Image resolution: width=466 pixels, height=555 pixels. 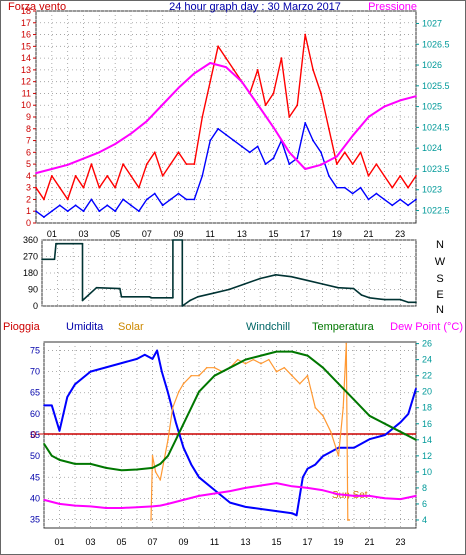 What do you see at coordinates (26, 82) in the screenshot?
I see `p1-ytick-left-12: 12` at bounding box center [26, 82].